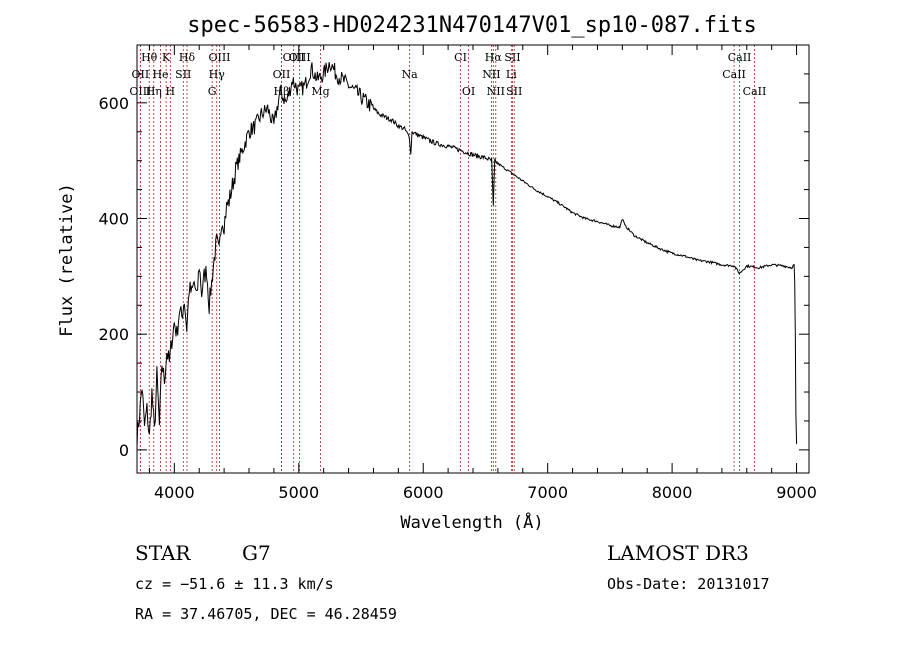 The height and width of the screenshot is (649, 900). I want to click on x-tick-label: 9000, so click(796, 492).